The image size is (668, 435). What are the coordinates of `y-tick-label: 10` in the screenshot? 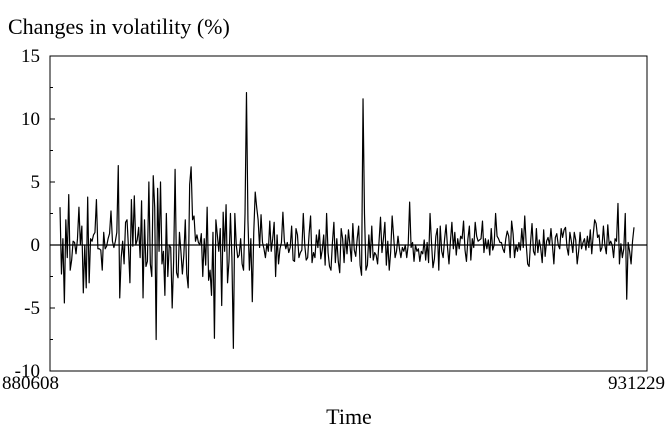 It's located at (30, 119).